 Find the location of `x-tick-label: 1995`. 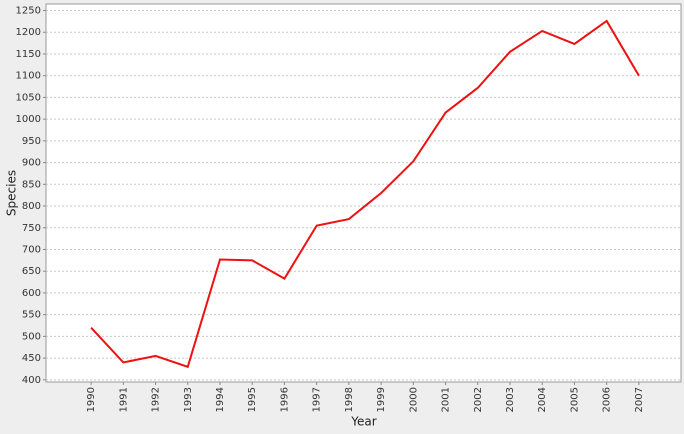

x-tick-label: 1995 is located at coordinates (252, 399).